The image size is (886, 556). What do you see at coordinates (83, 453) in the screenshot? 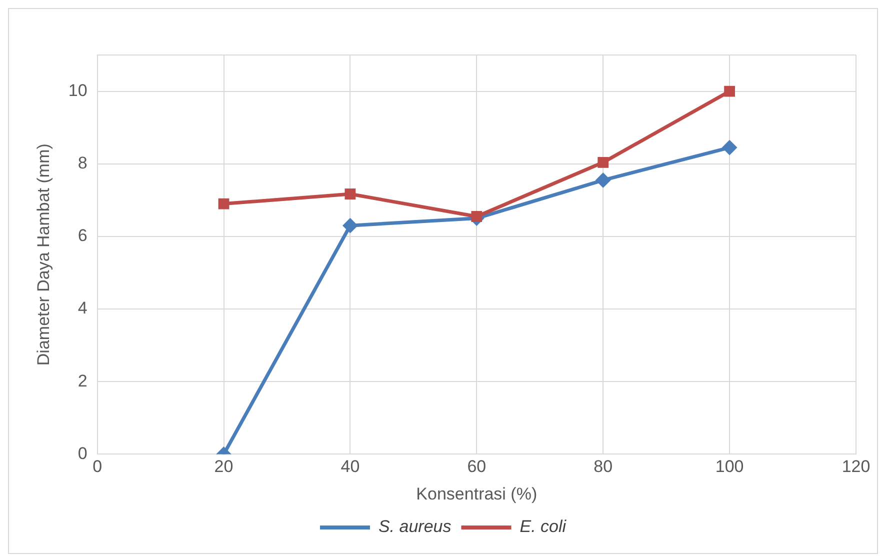
I see `y-tick-label: 0` at bounding box center [83, 453].